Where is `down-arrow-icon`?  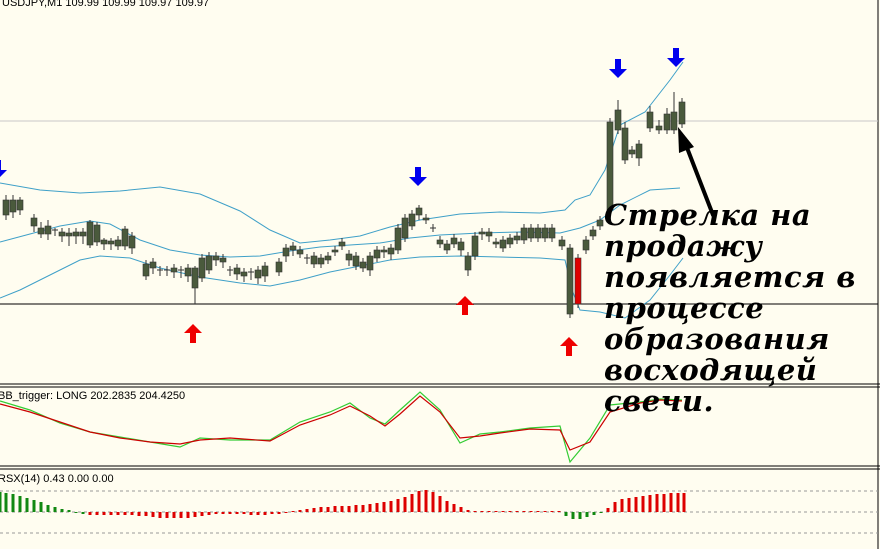 down-arrow-icon is located at coordinates (676, 57).